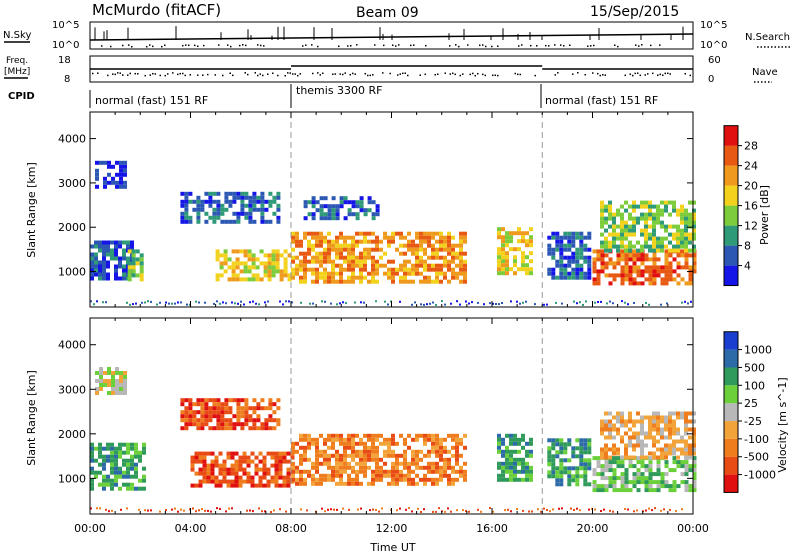 The width and height of the screenshot is (800, 554). I want to click on colorbar-tick-label: 4, so click(747, 266).